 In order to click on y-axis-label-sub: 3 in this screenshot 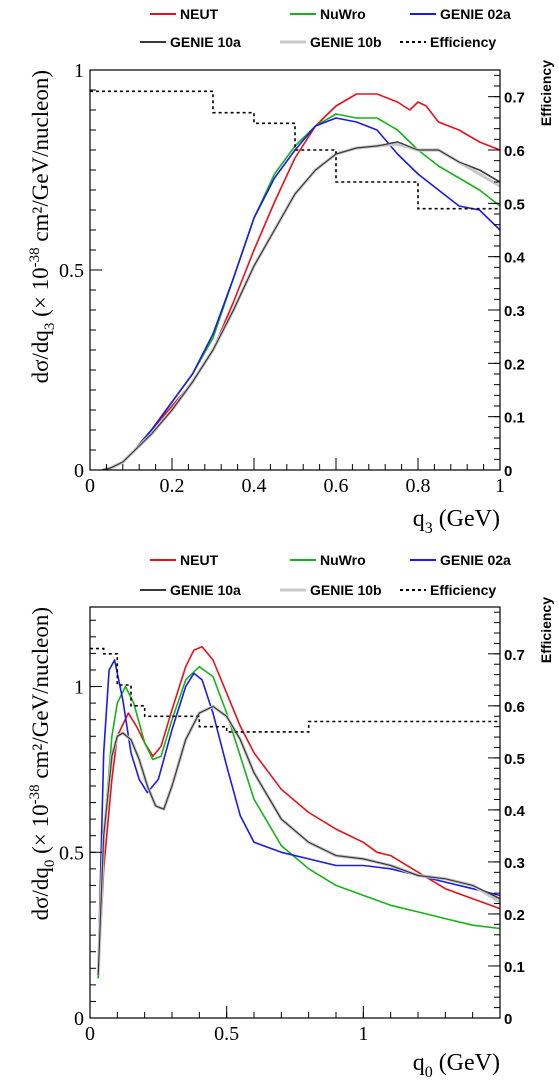, I will do `click(50, 327)`.